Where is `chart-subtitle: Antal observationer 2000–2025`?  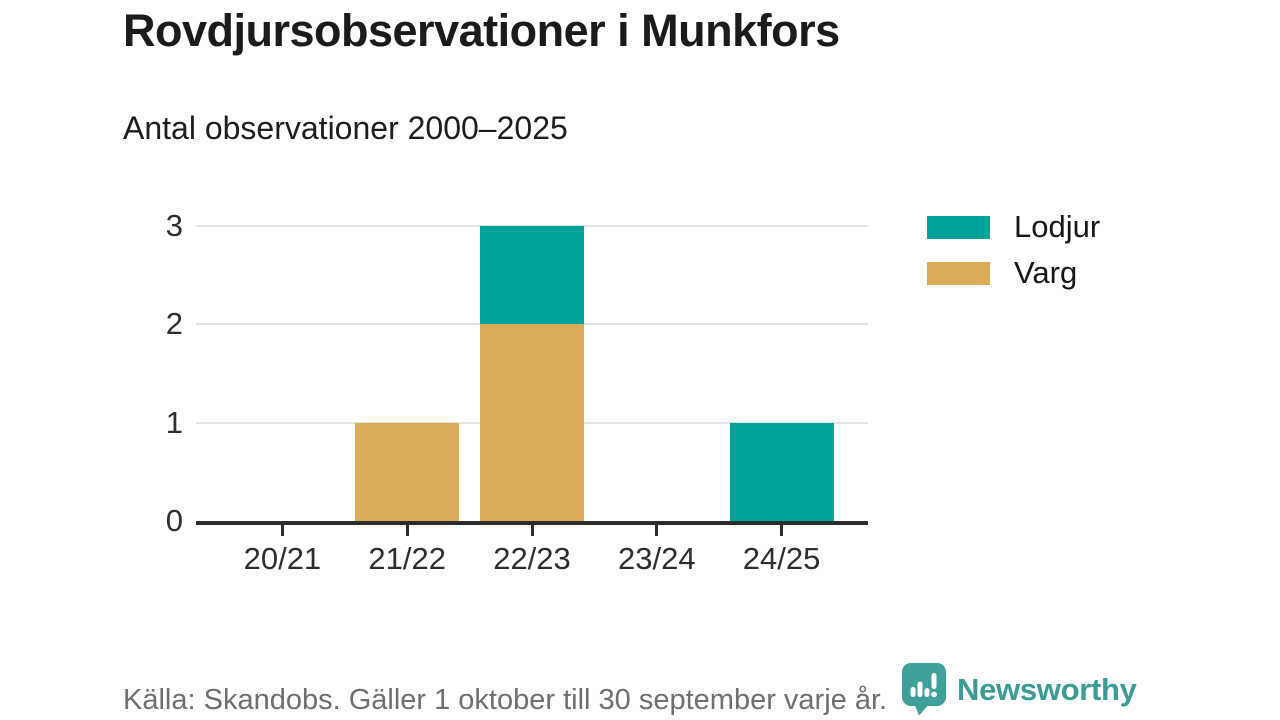
chart-subtitle: Antal observationer 2000–2025 is located at coordinates (345, 128).